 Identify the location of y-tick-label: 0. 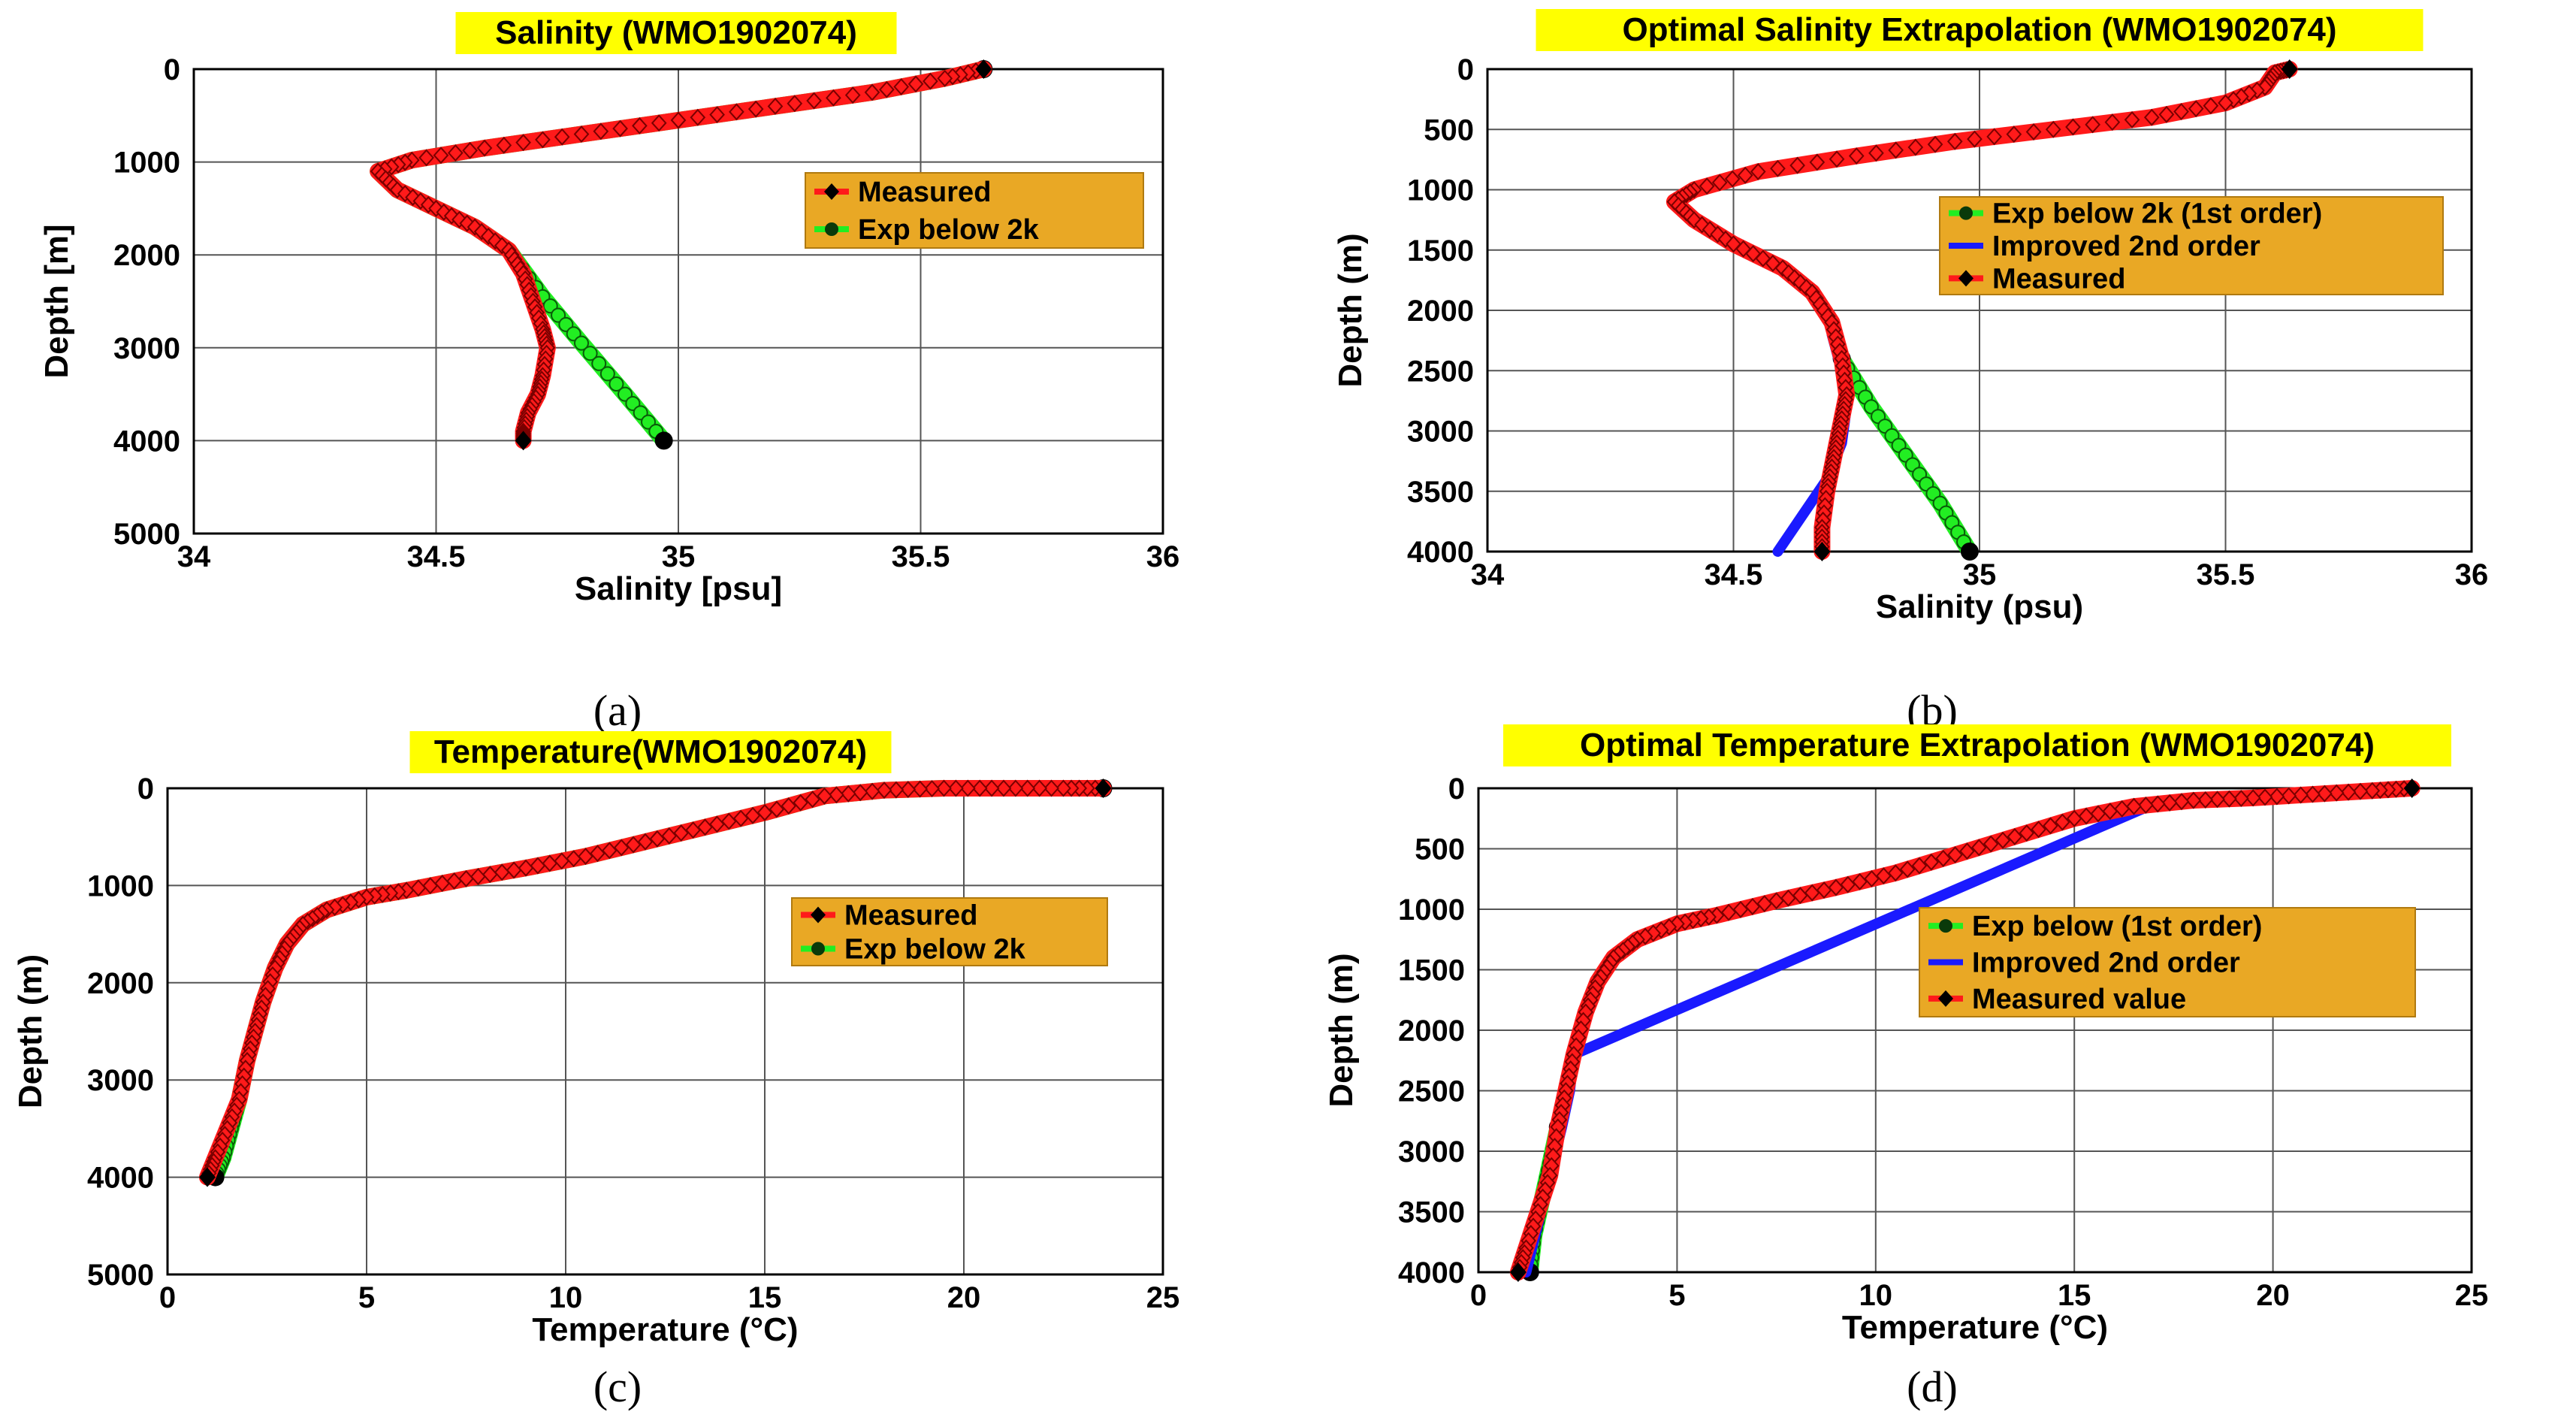
(172, 69).